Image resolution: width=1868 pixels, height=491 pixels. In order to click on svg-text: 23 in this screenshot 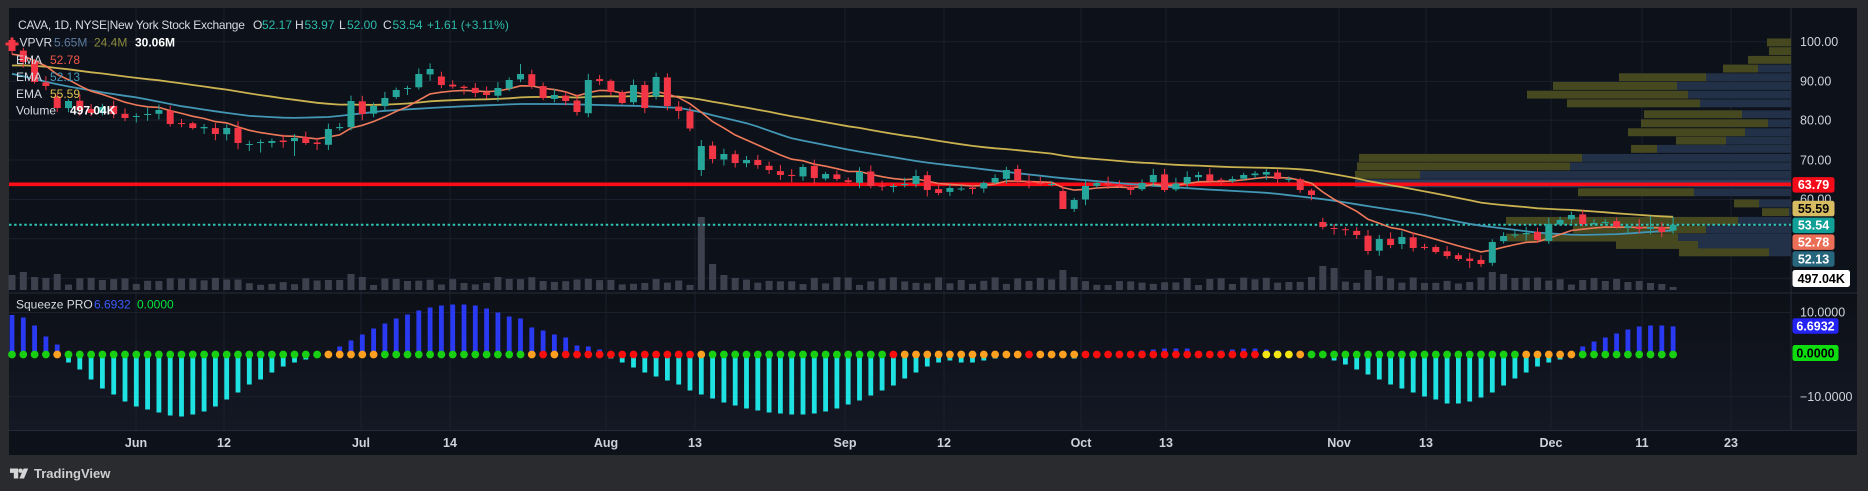, I will do `click(1731, 443)`.